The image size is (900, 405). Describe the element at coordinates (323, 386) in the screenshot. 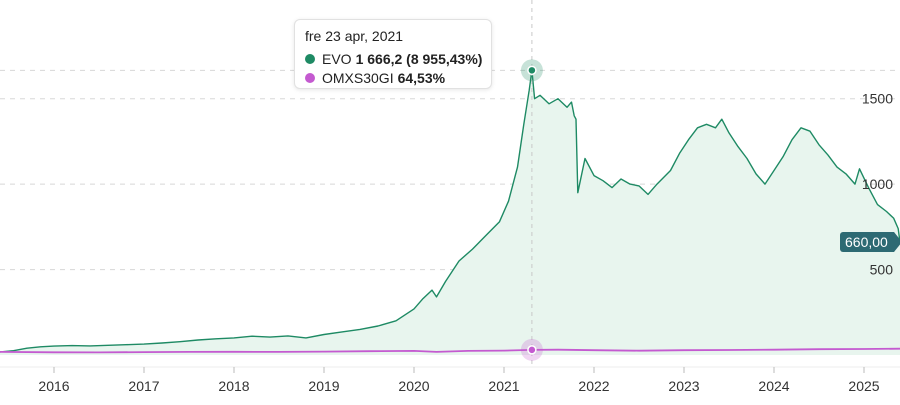

I see `x-tick-label-2019: 2019` at that location.